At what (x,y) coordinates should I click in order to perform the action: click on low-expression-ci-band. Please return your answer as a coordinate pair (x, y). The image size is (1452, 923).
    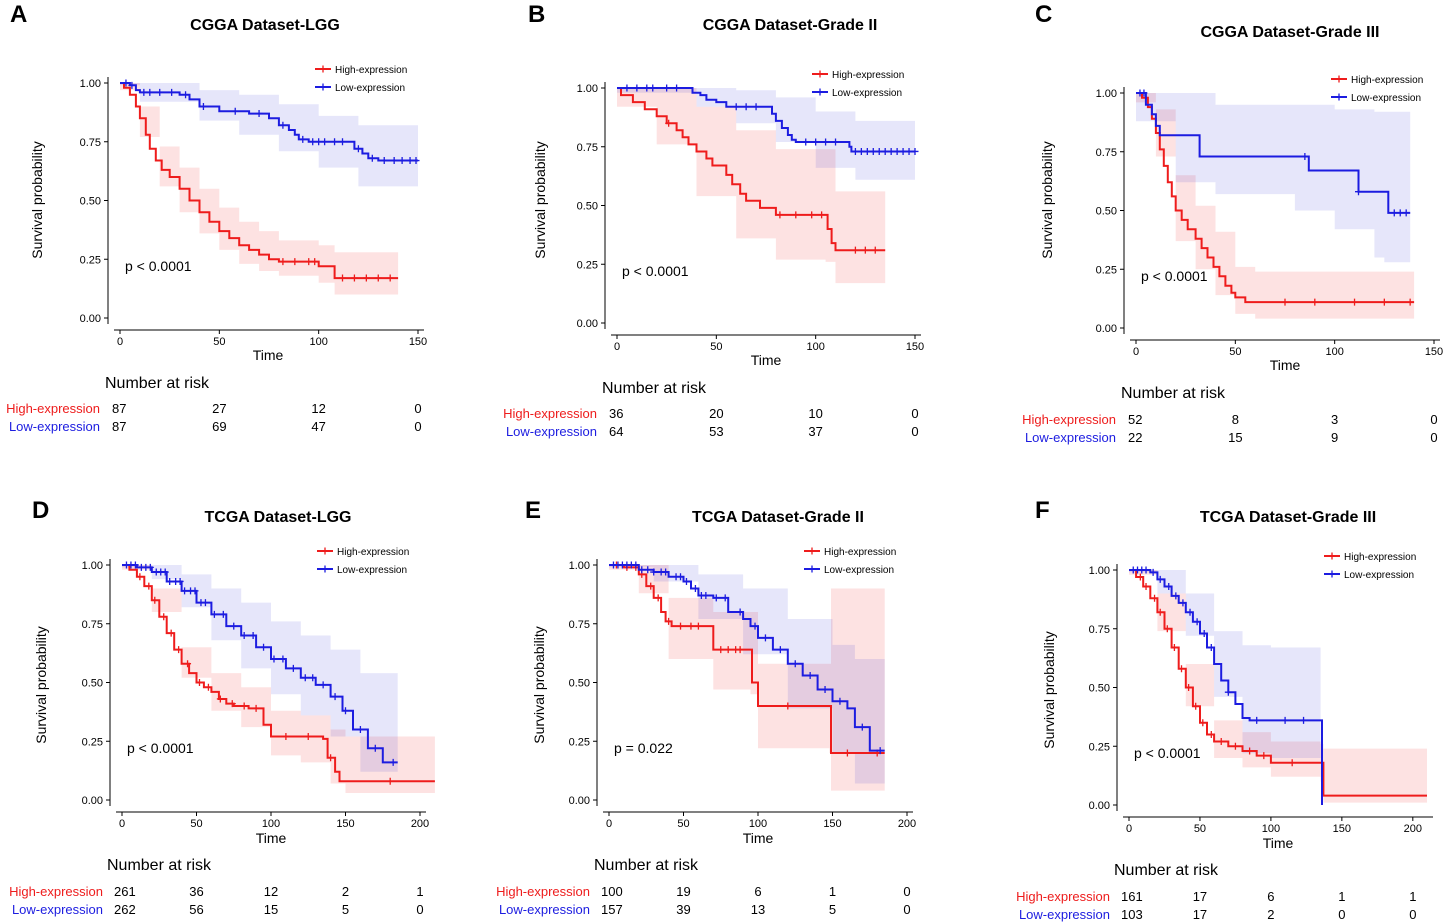
    Looking at the image, I should click on (766, 134).